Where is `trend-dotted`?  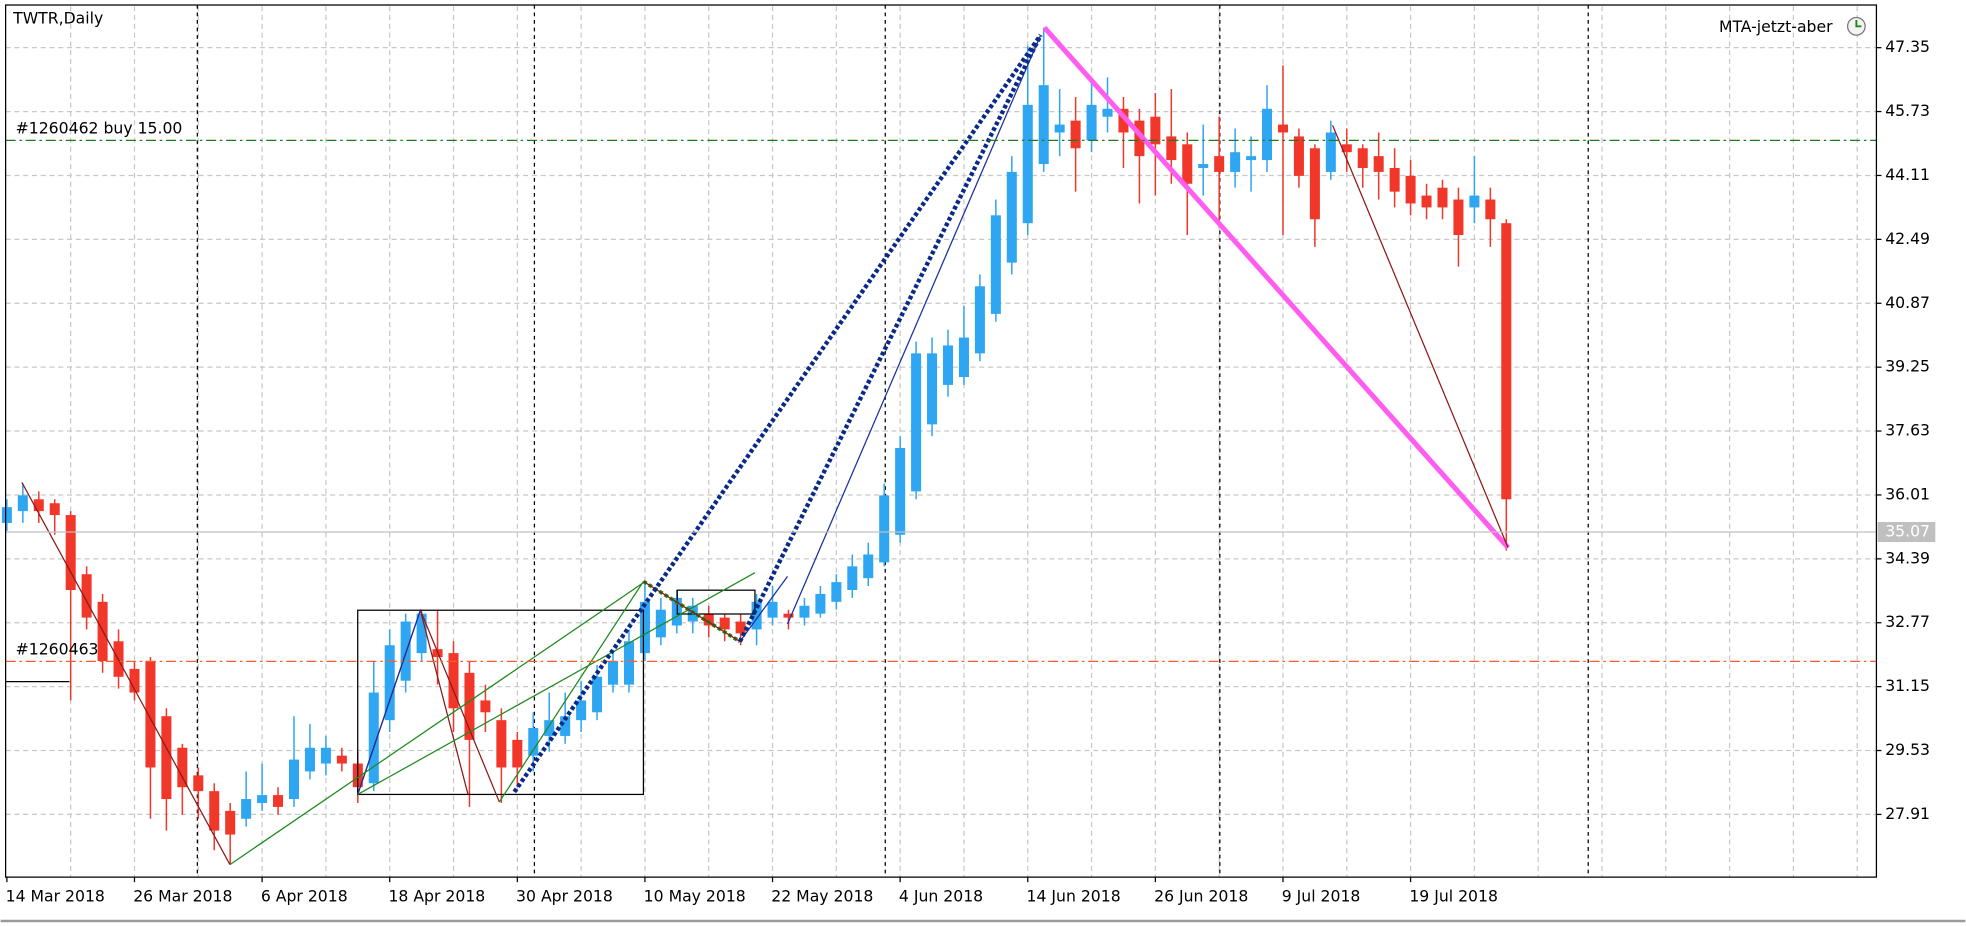
trend-dotted is located at coordinates (890, 338).